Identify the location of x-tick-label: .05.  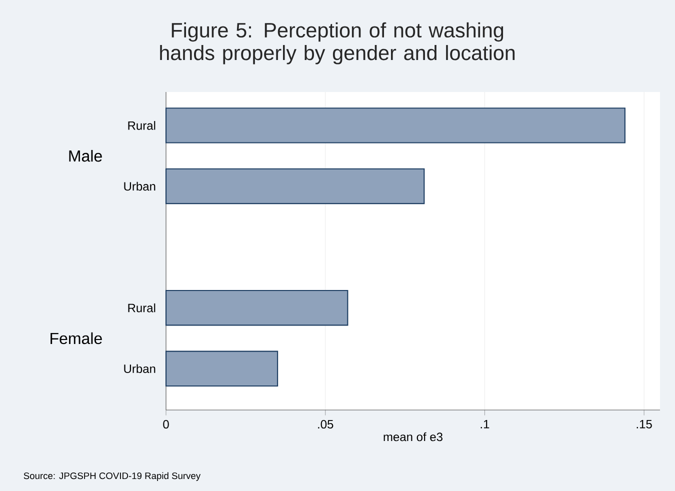
(326, 424).